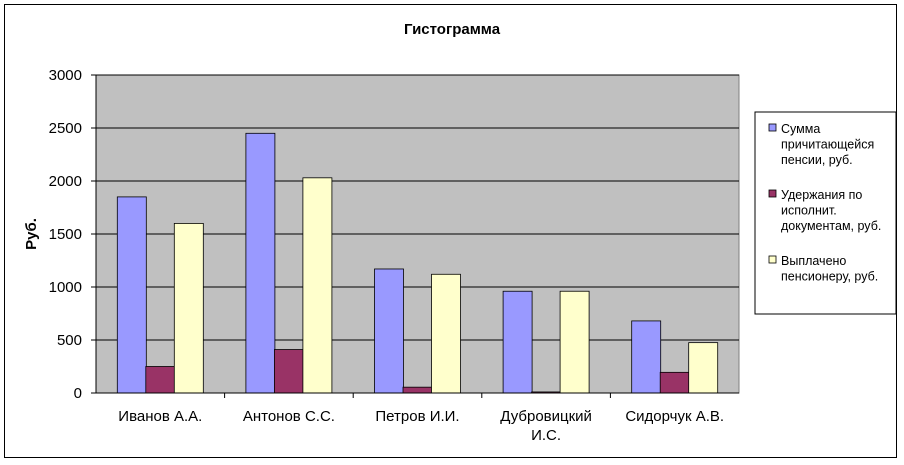 The width and height of the screenshot is (904, 465). Describe the element at coordinates (65, 181) in the screenshot. I see `y-tick-label: 2000` at that location.